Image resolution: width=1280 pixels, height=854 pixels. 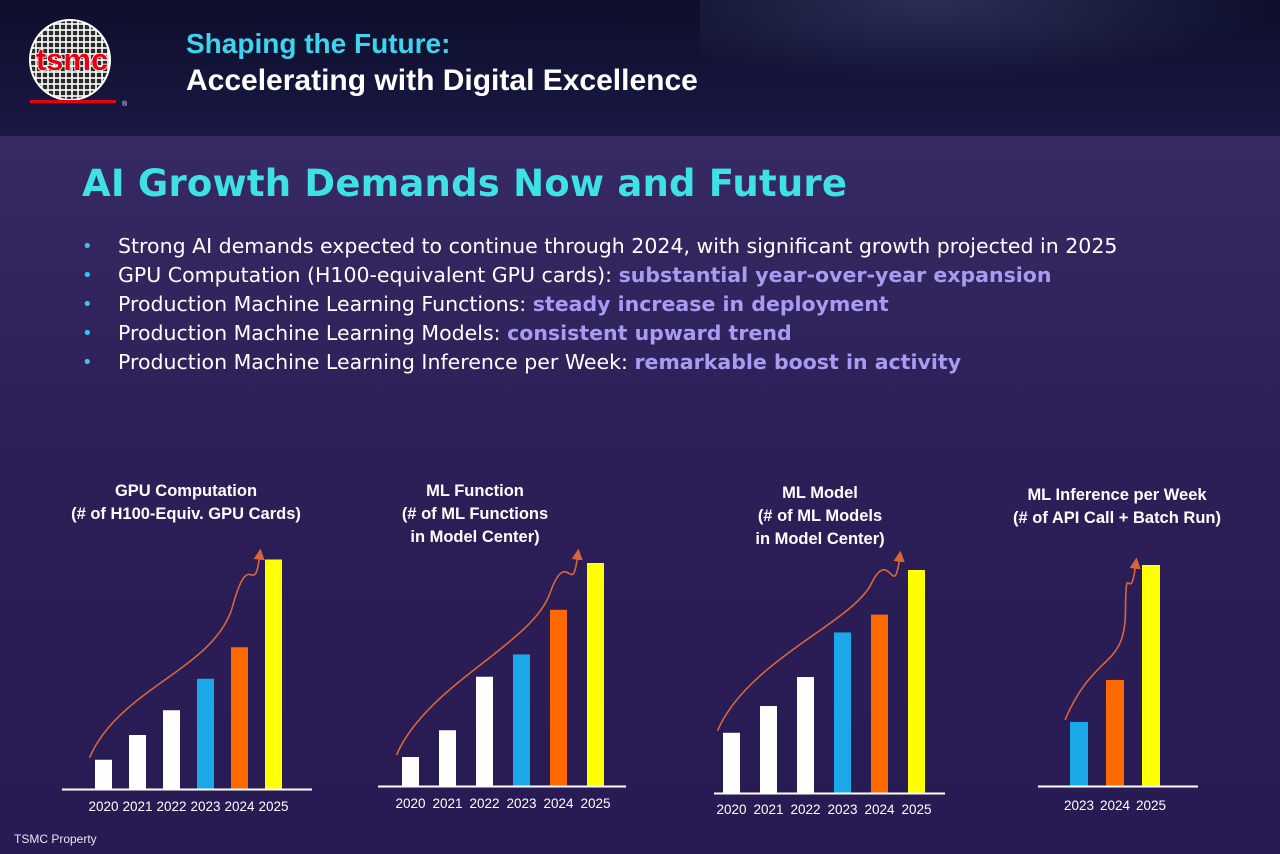 I want to click on bullet-text: Production Machine Learning Functions:, so click(x=325, y=304).